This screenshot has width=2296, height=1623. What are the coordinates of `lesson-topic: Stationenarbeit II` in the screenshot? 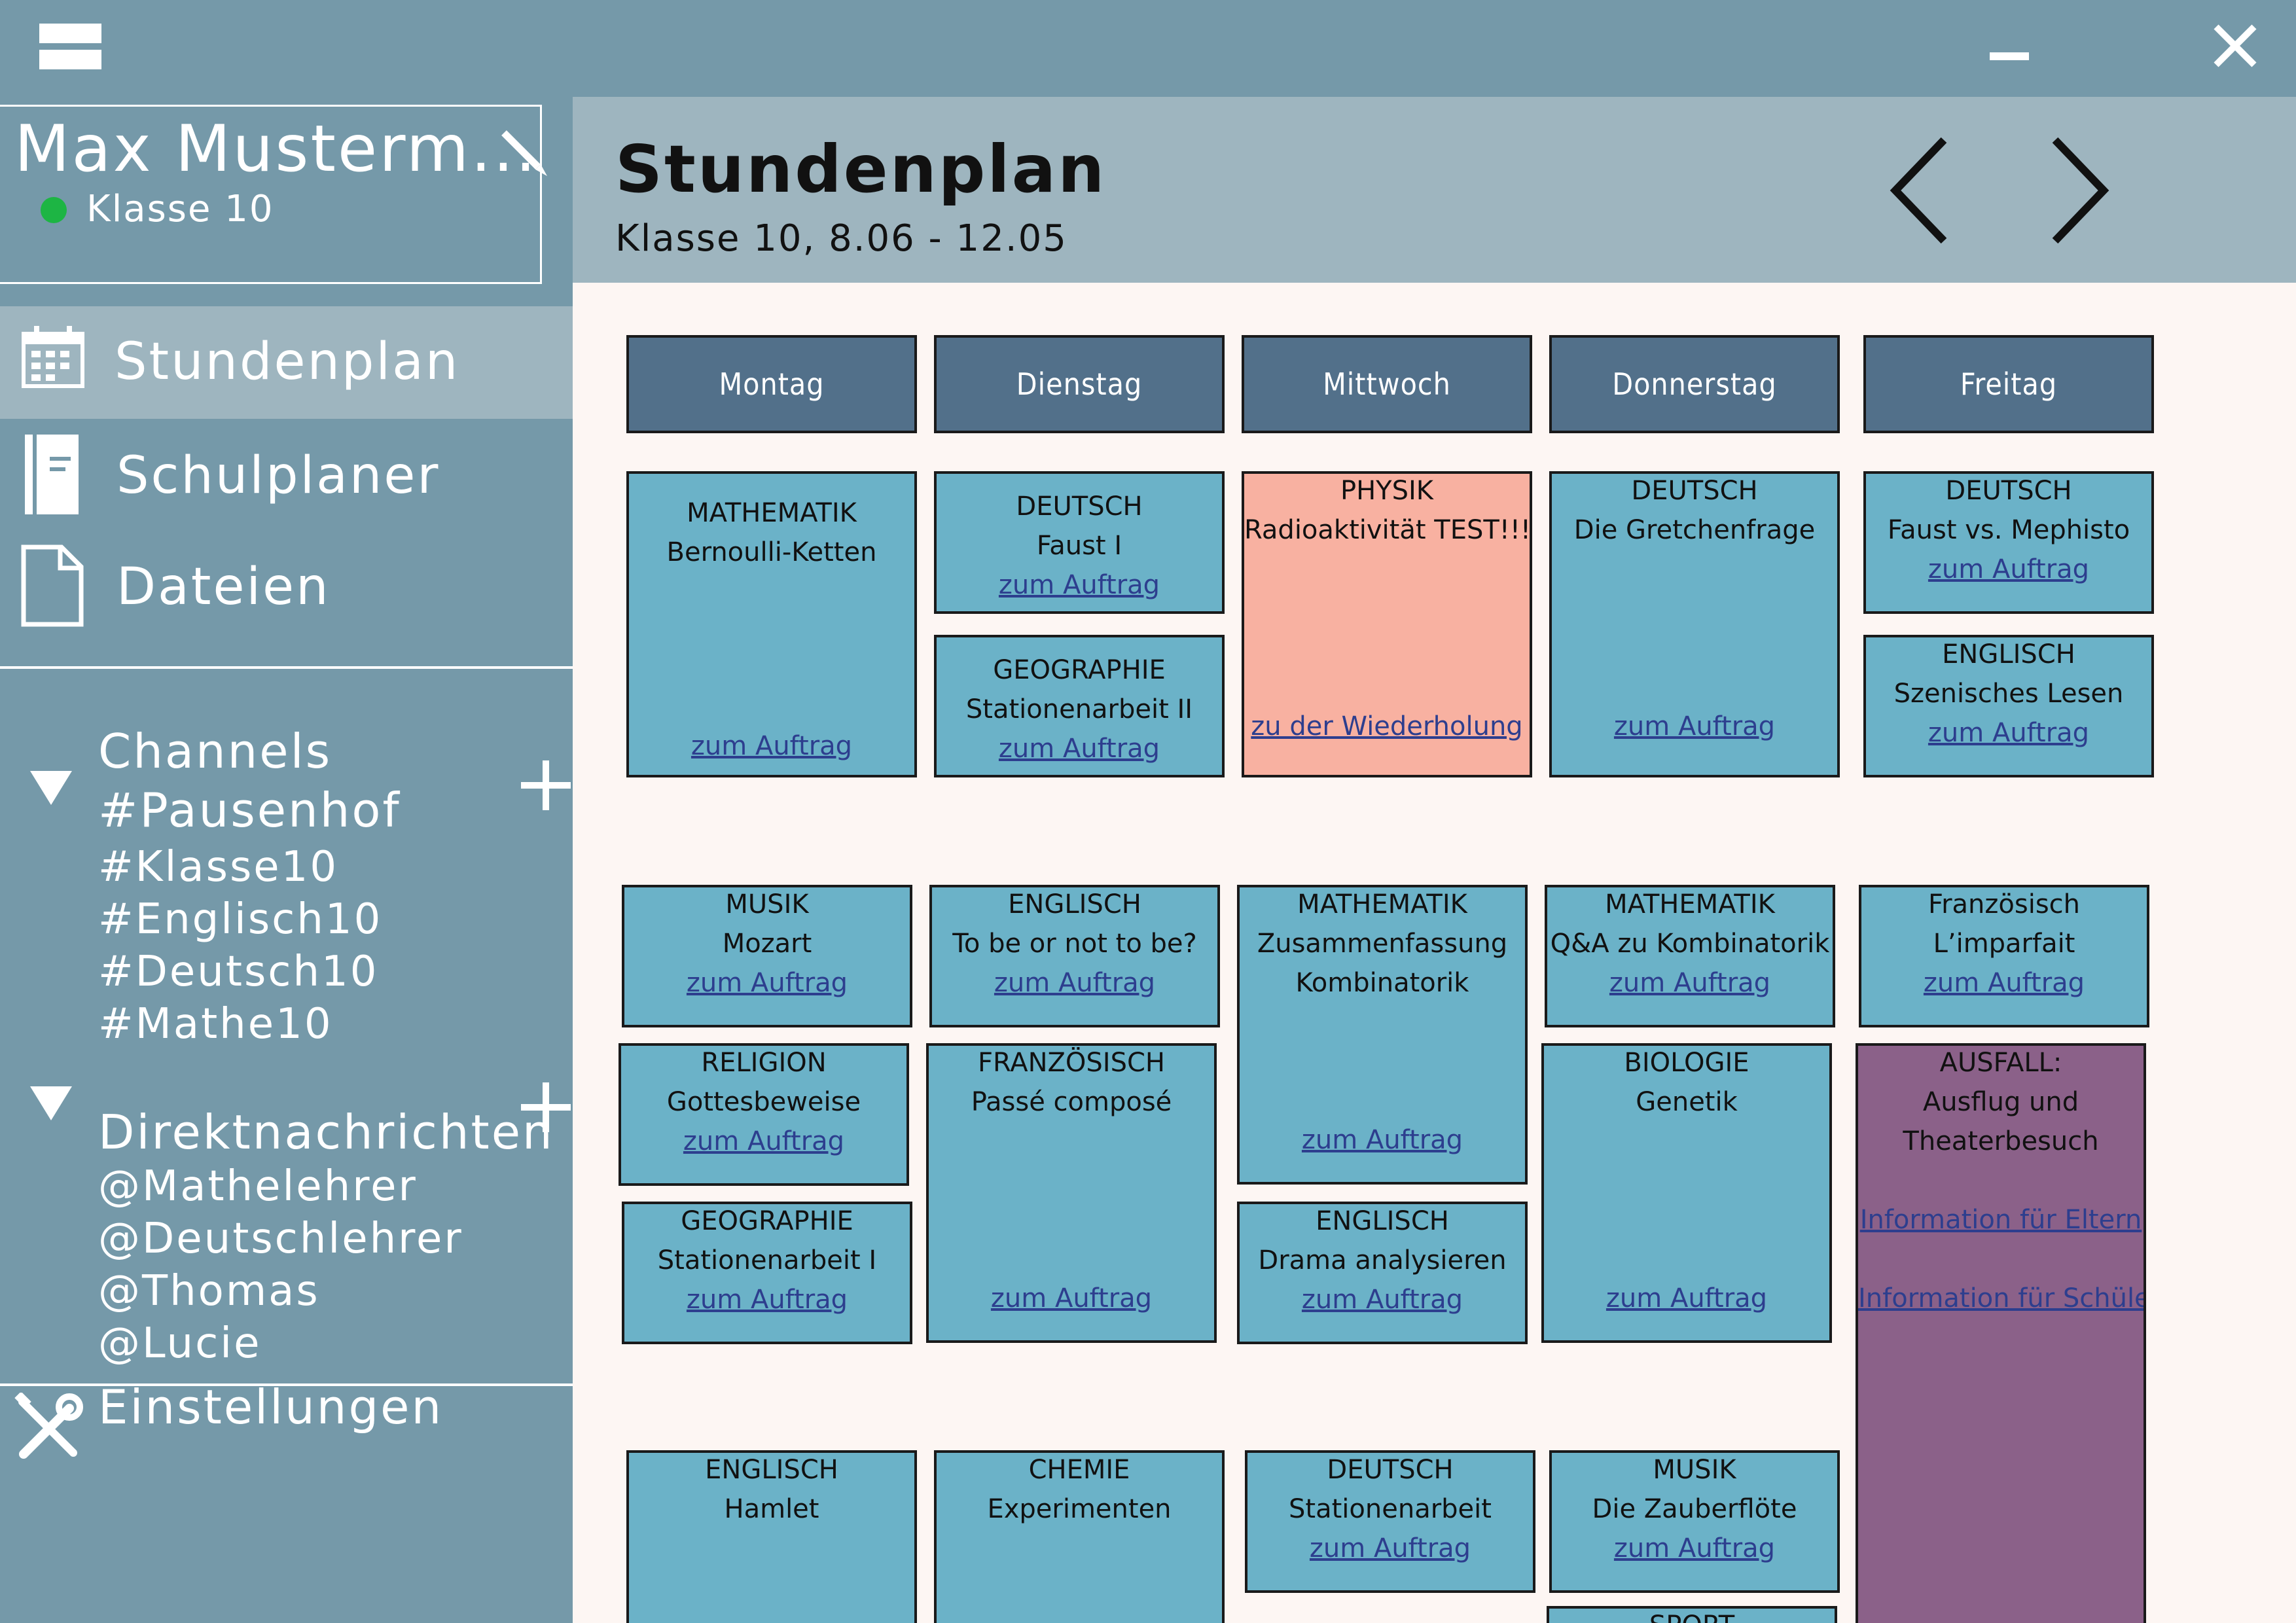 It's located at (1079, 709).